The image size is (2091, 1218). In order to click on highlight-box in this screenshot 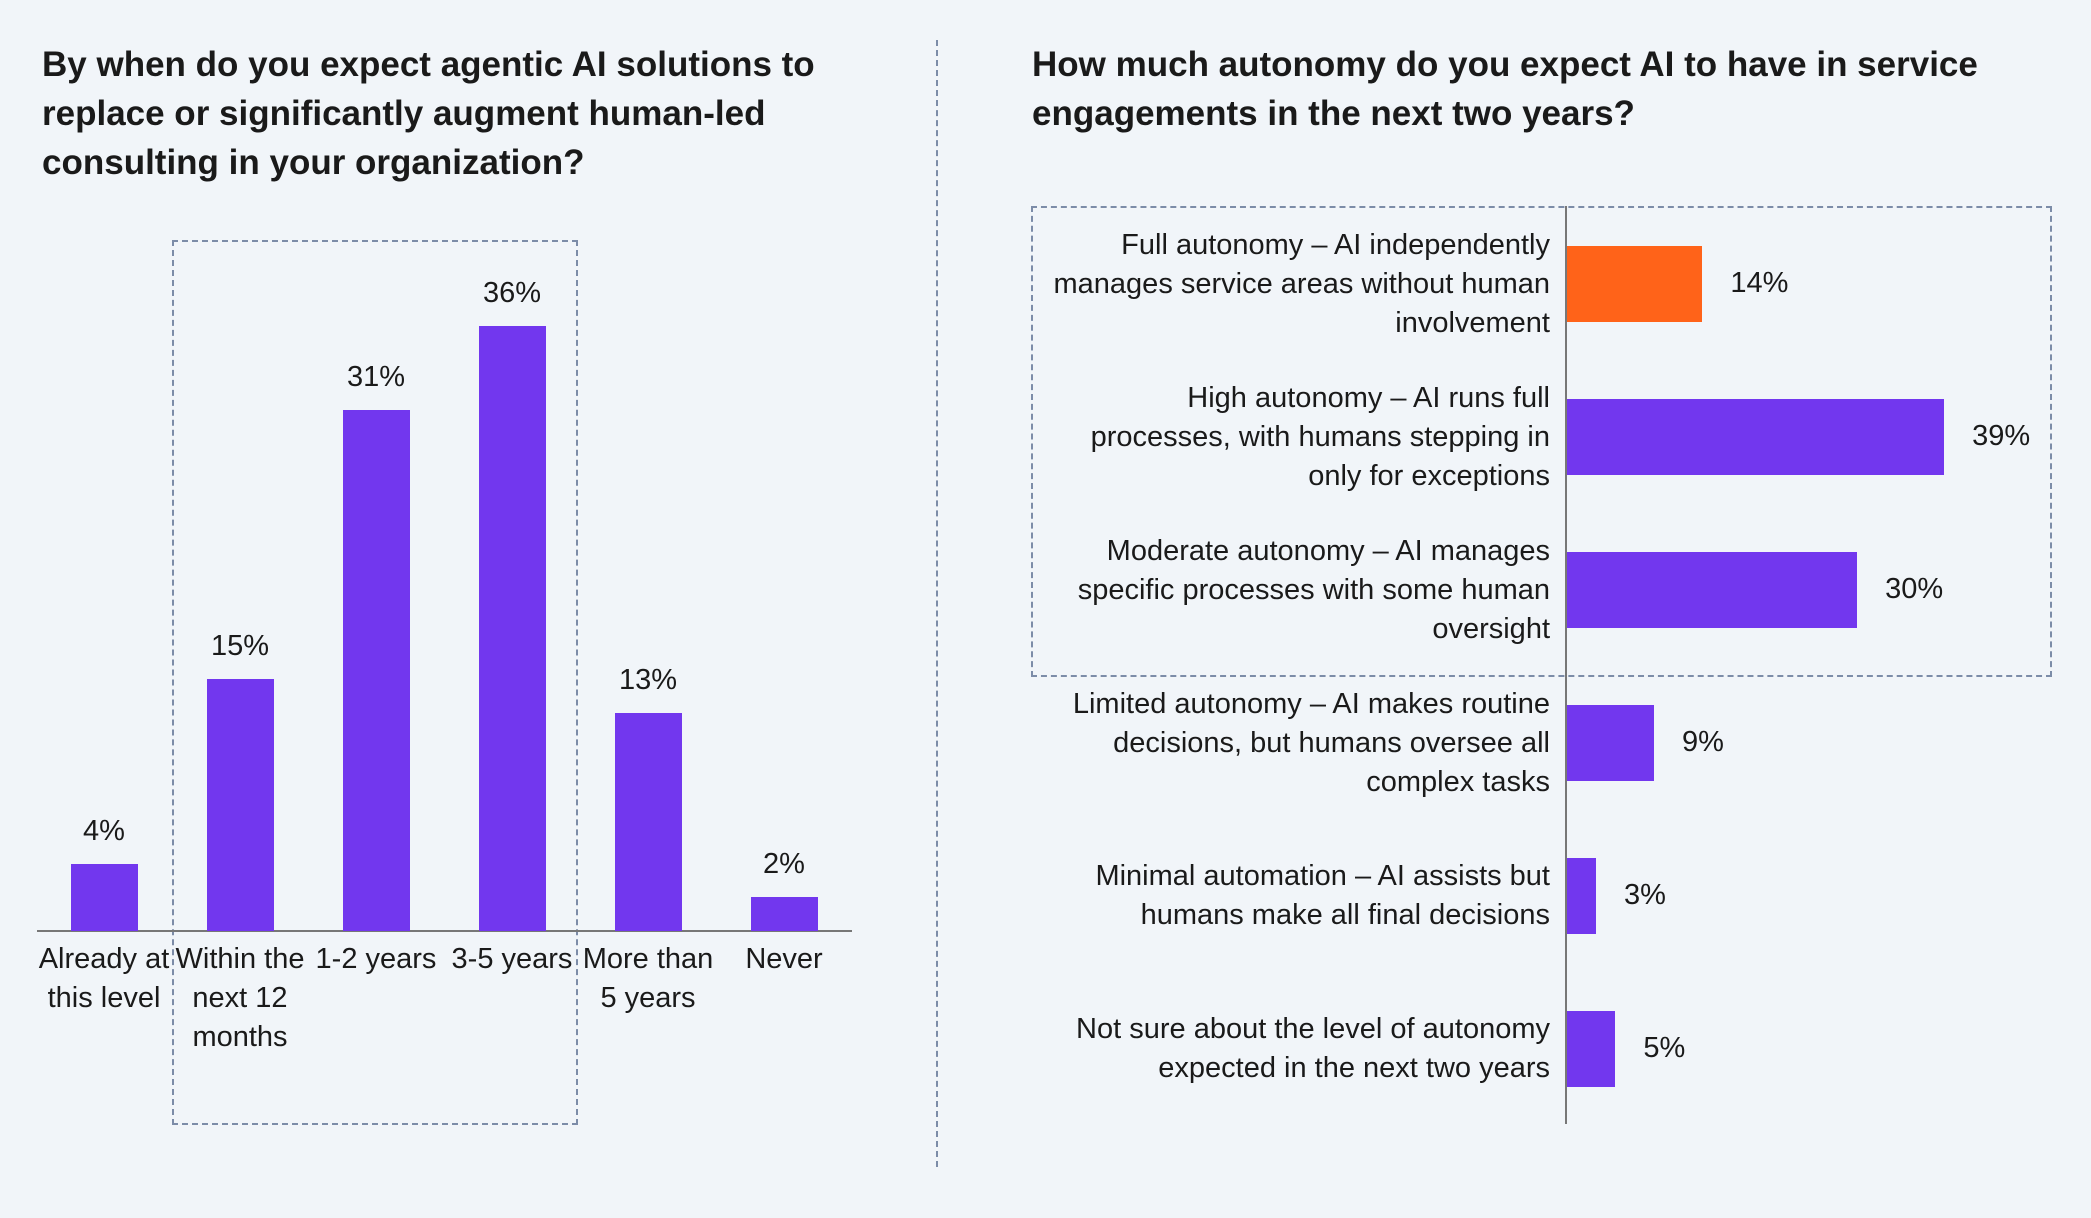, I will do `click(375, 682)`.